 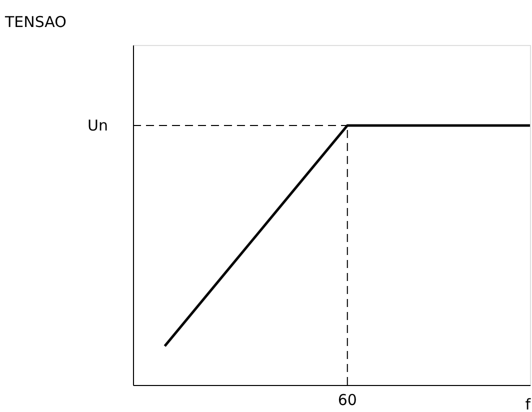 What do you see at coordinates (528, 404) in the screenshot?
I see `x-axis-title: f` at bounding box center [528, 404].